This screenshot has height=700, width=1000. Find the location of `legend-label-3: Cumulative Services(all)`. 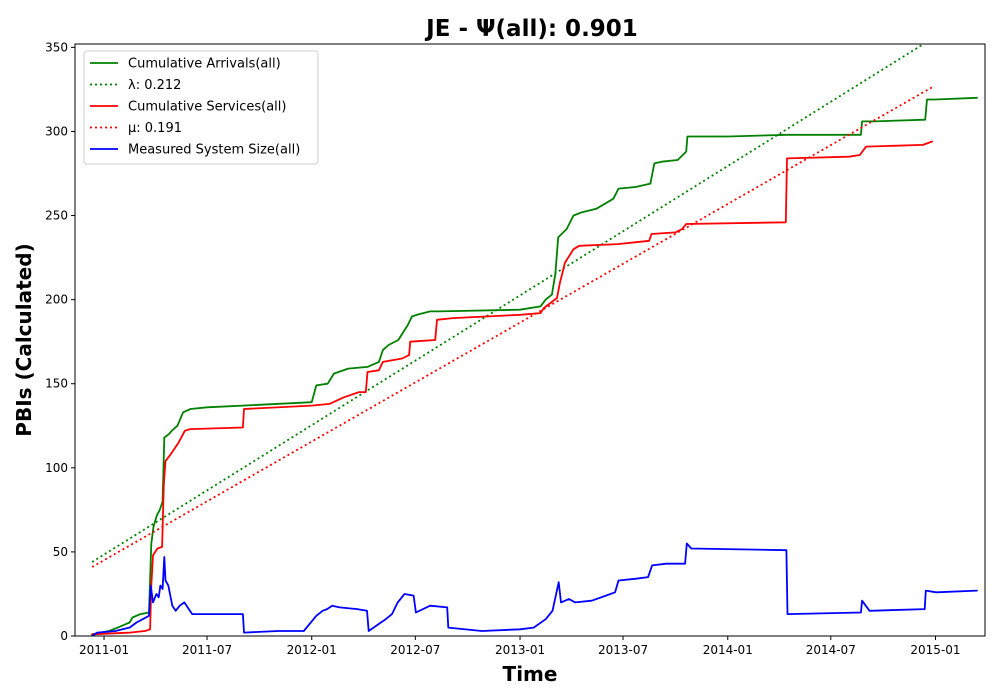

legend-label-3: Cumulative Services(all) is located at coordinates (207, 107).